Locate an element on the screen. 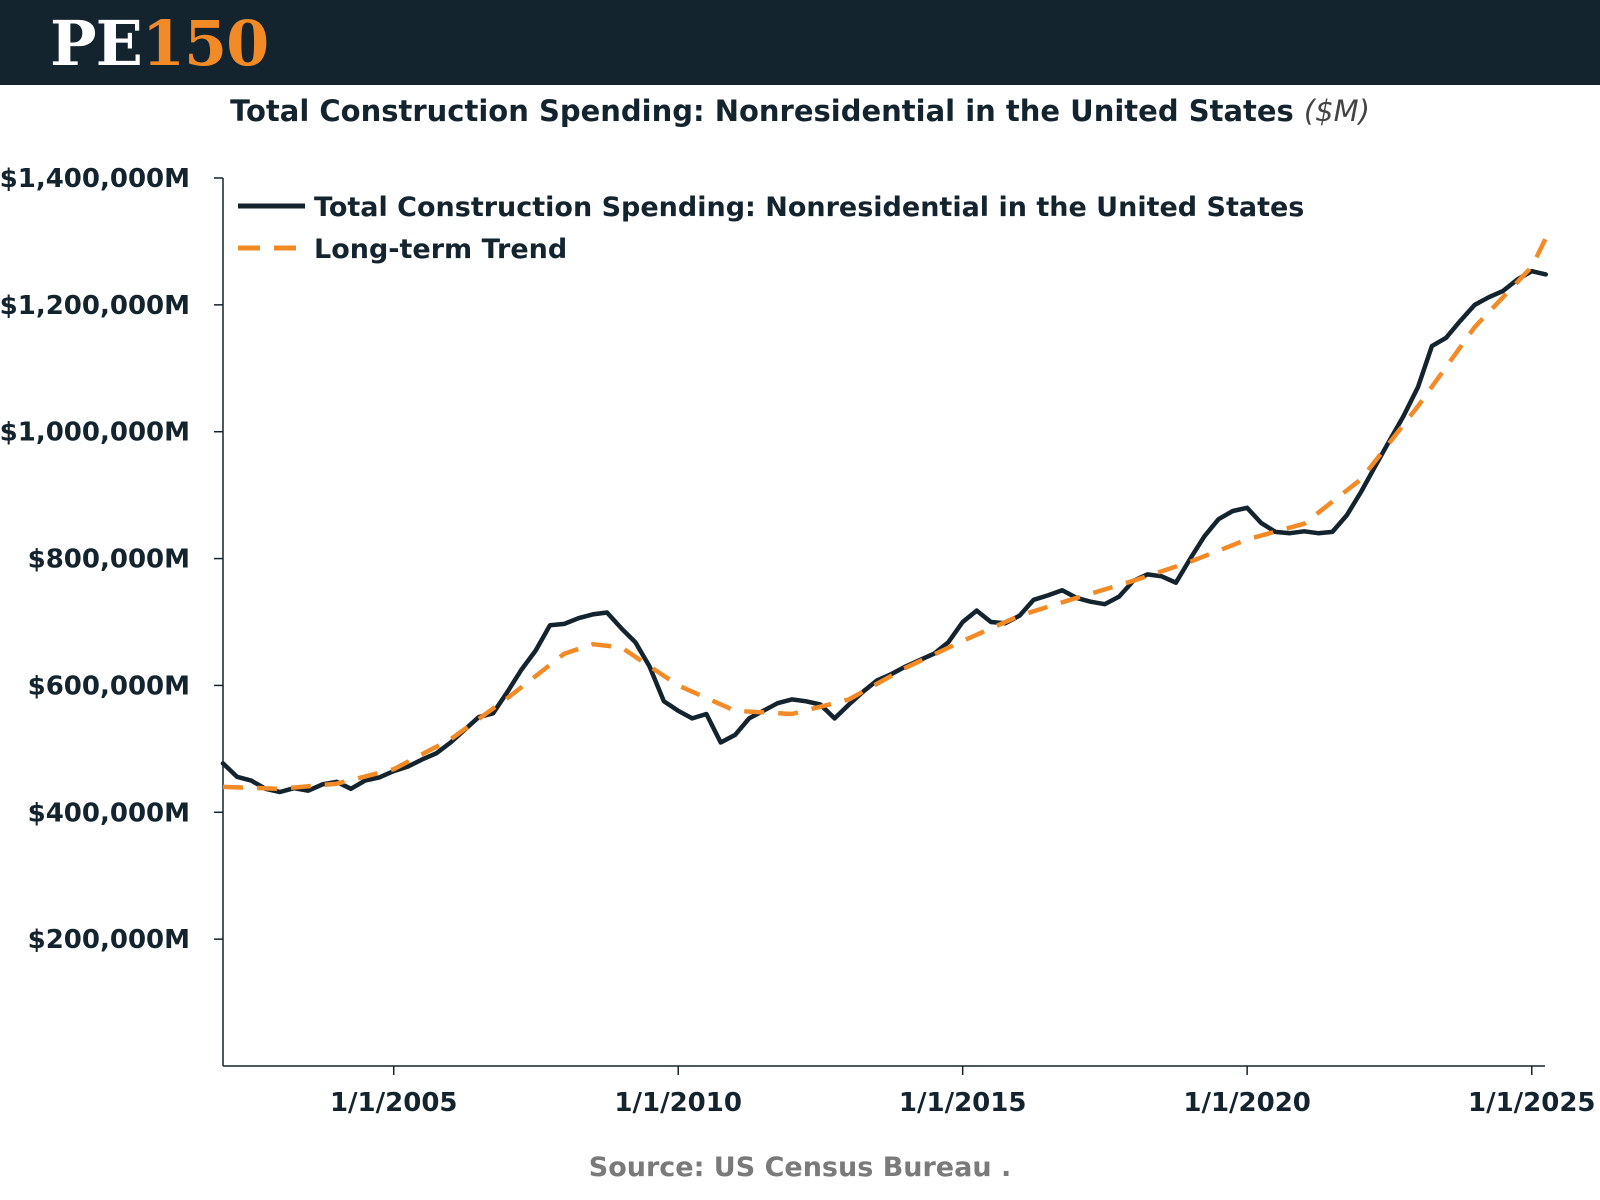 This screenshot has width=1600, height=1200. x-tick-label: 1/1/2025 is located at coordinates (1532, 1103).